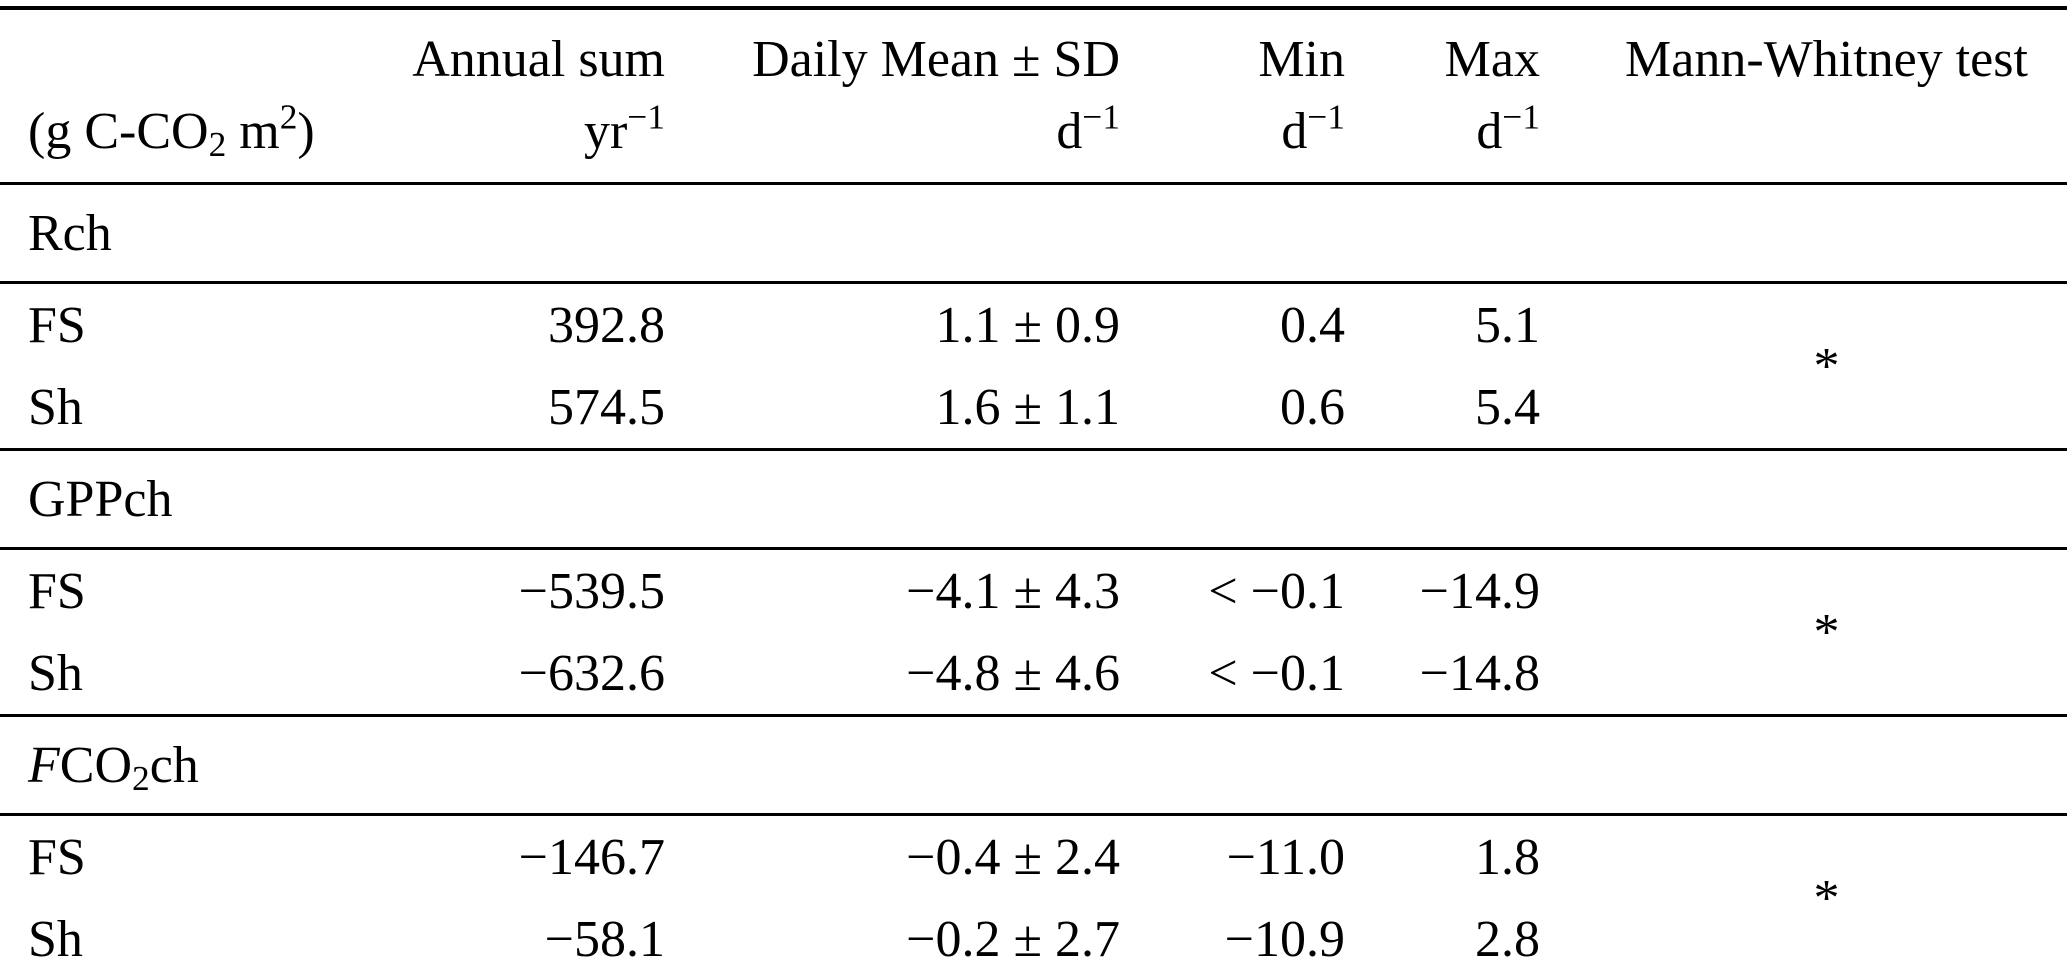 The image size is (2067, 967). I want to click on table-row: Sh −632.6 −4.8 ± 4.6 < −0.1 −14.8, so click(1033, 674).